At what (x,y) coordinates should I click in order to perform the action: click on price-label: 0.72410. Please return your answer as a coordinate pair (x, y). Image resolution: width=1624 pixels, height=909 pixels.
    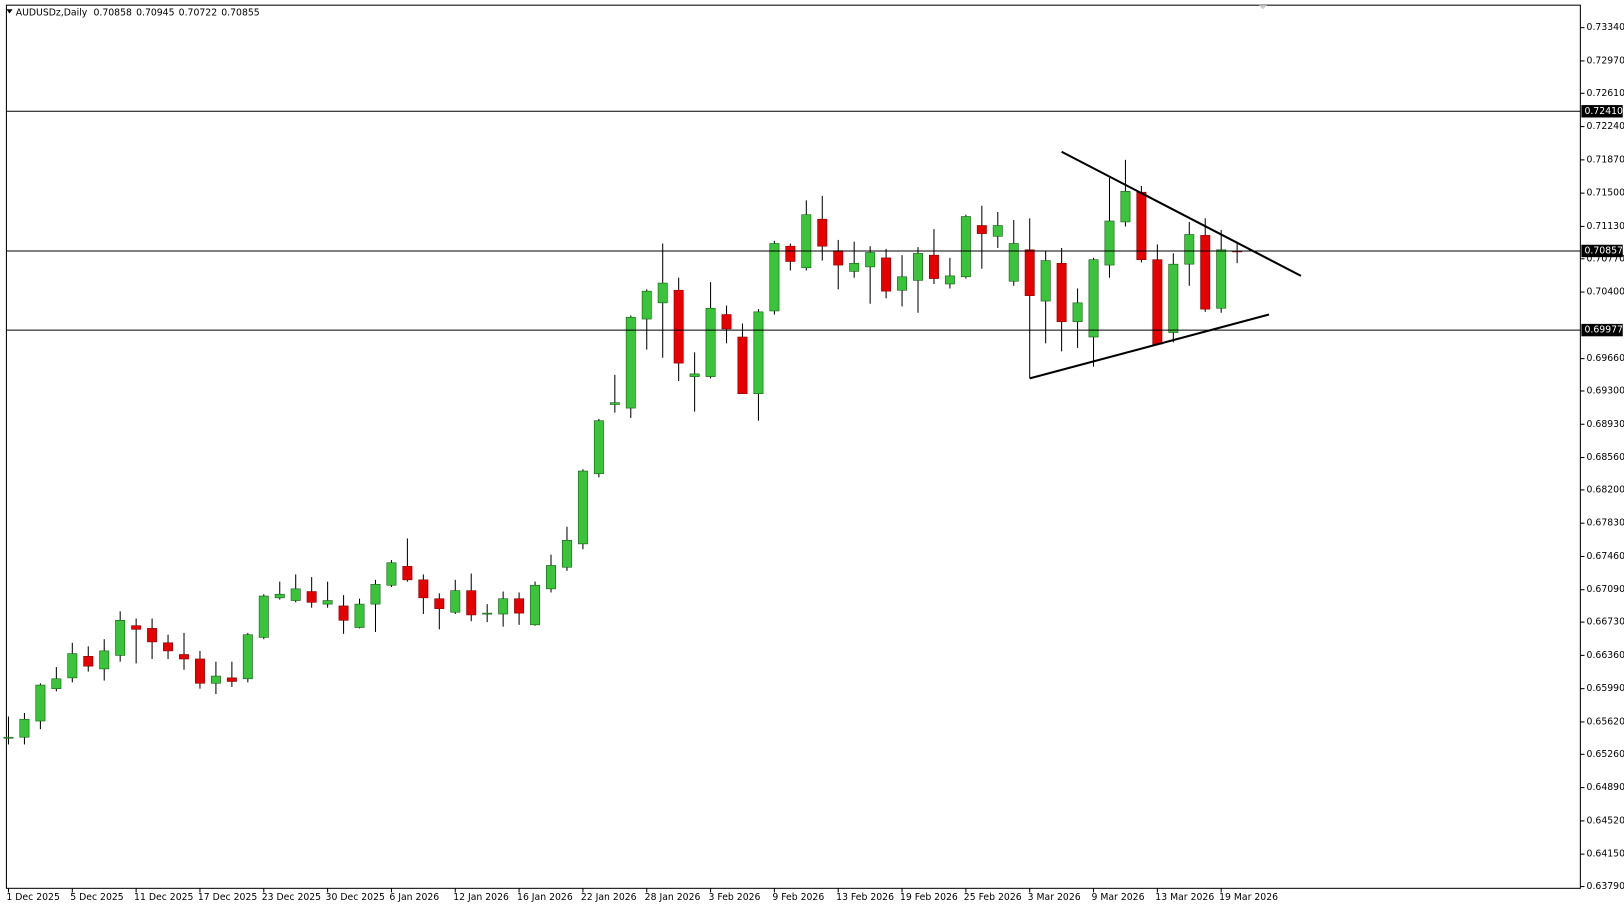
    Looking at the image, I should click on (1603, 111).